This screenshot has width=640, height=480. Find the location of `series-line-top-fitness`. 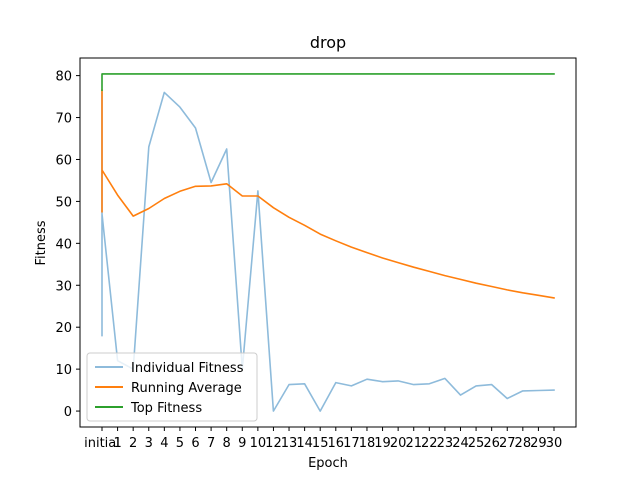

series-line-top-fitness is located at coordinates (328, 82).